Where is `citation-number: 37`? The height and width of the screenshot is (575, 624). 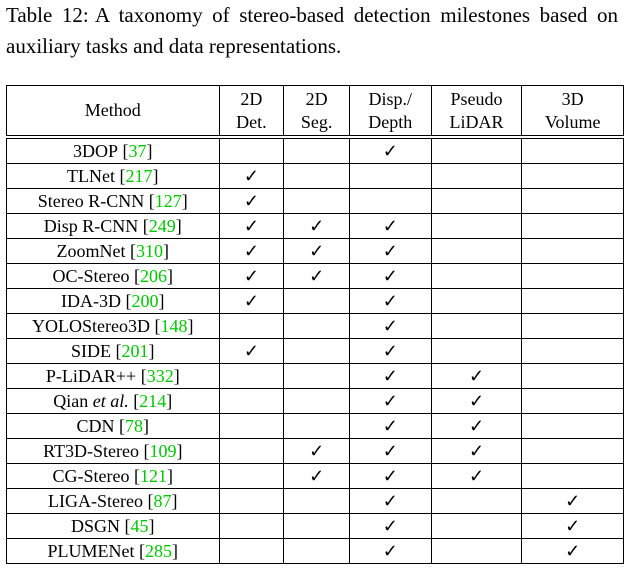
citation-number: 37 is located at coordinates (137, 150).